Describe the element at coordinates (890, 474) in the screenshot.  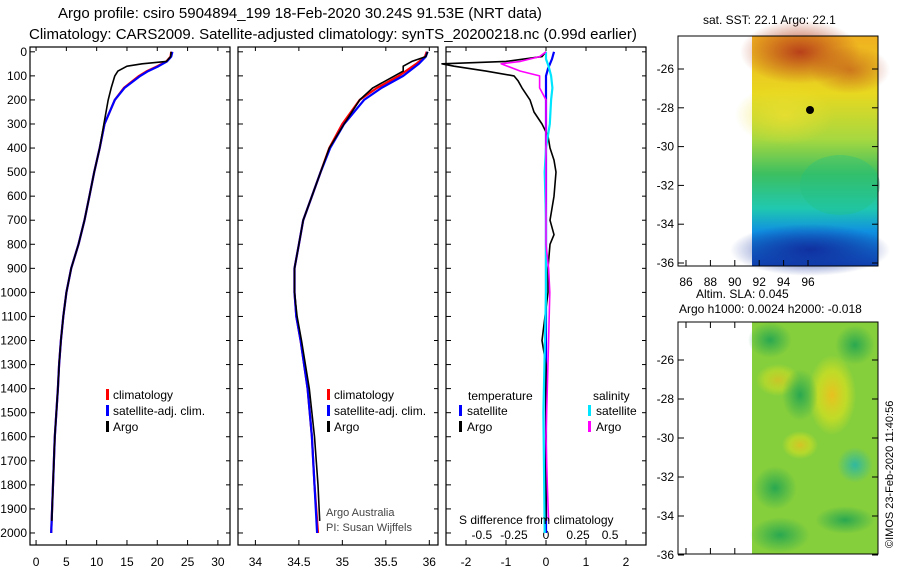
I see `credit-text: ©IMOS 23-Feb-2020 11:40:56` at that location.